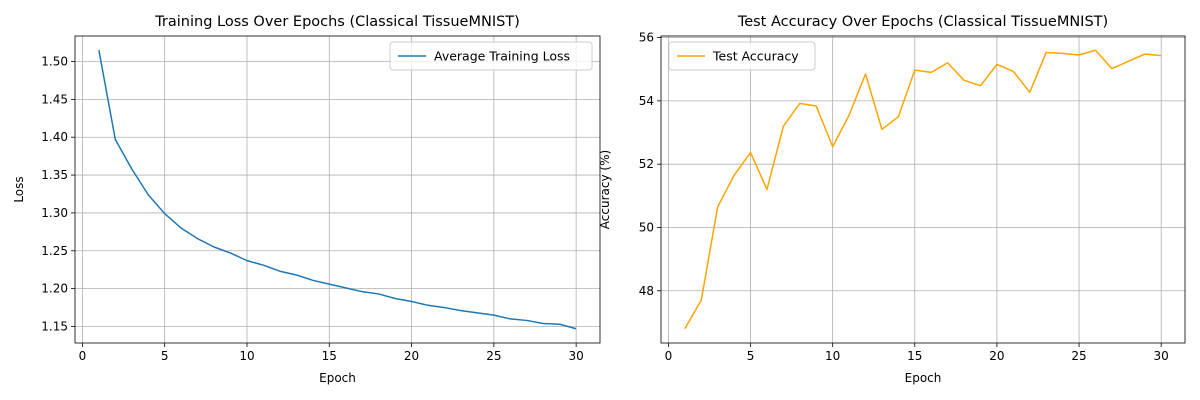 This screenshot has height=400, width=1200. I want to click on y-axis-label: Accuracy (%), so click(605, 189).